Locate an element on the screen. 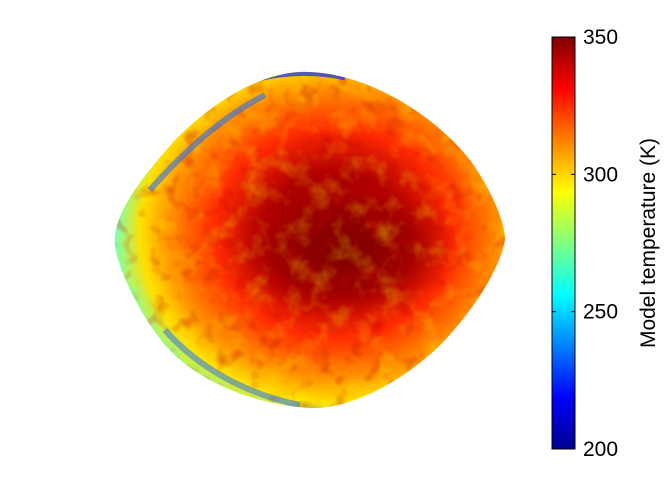 This screenshot has width=672, height=504. colorbar-tick-label: 200 is located at coordinates (600, 449).